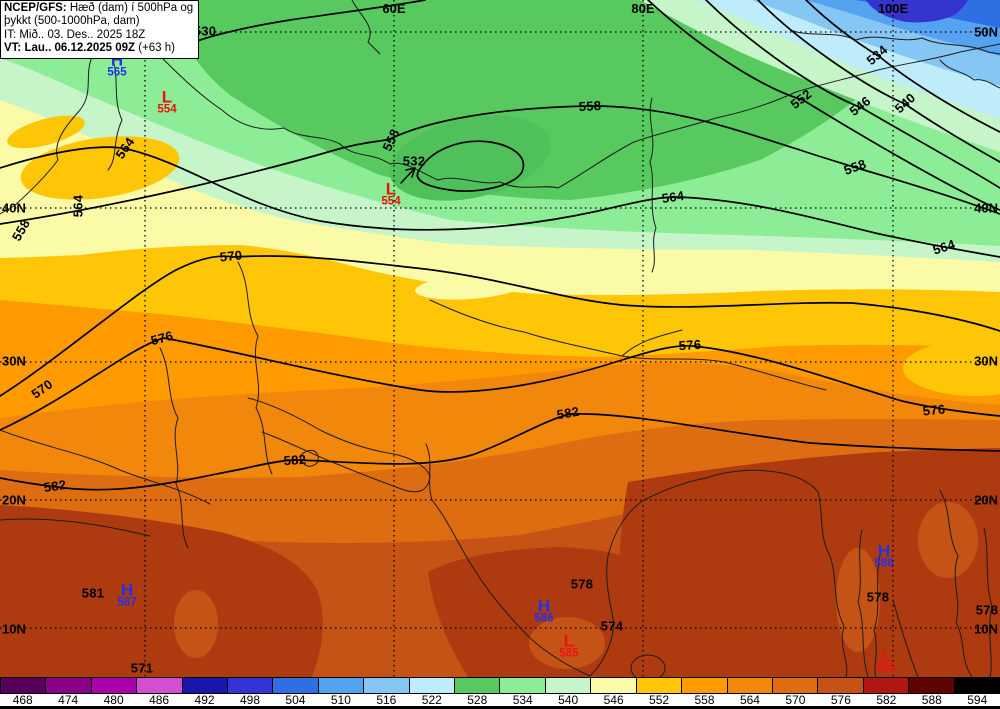 This screenshot has height=709, width=1000. What do you see at coordinates (886, 700) in the screenshot?
I see `colorbar-value: 582` at bounding box center [886, 700].